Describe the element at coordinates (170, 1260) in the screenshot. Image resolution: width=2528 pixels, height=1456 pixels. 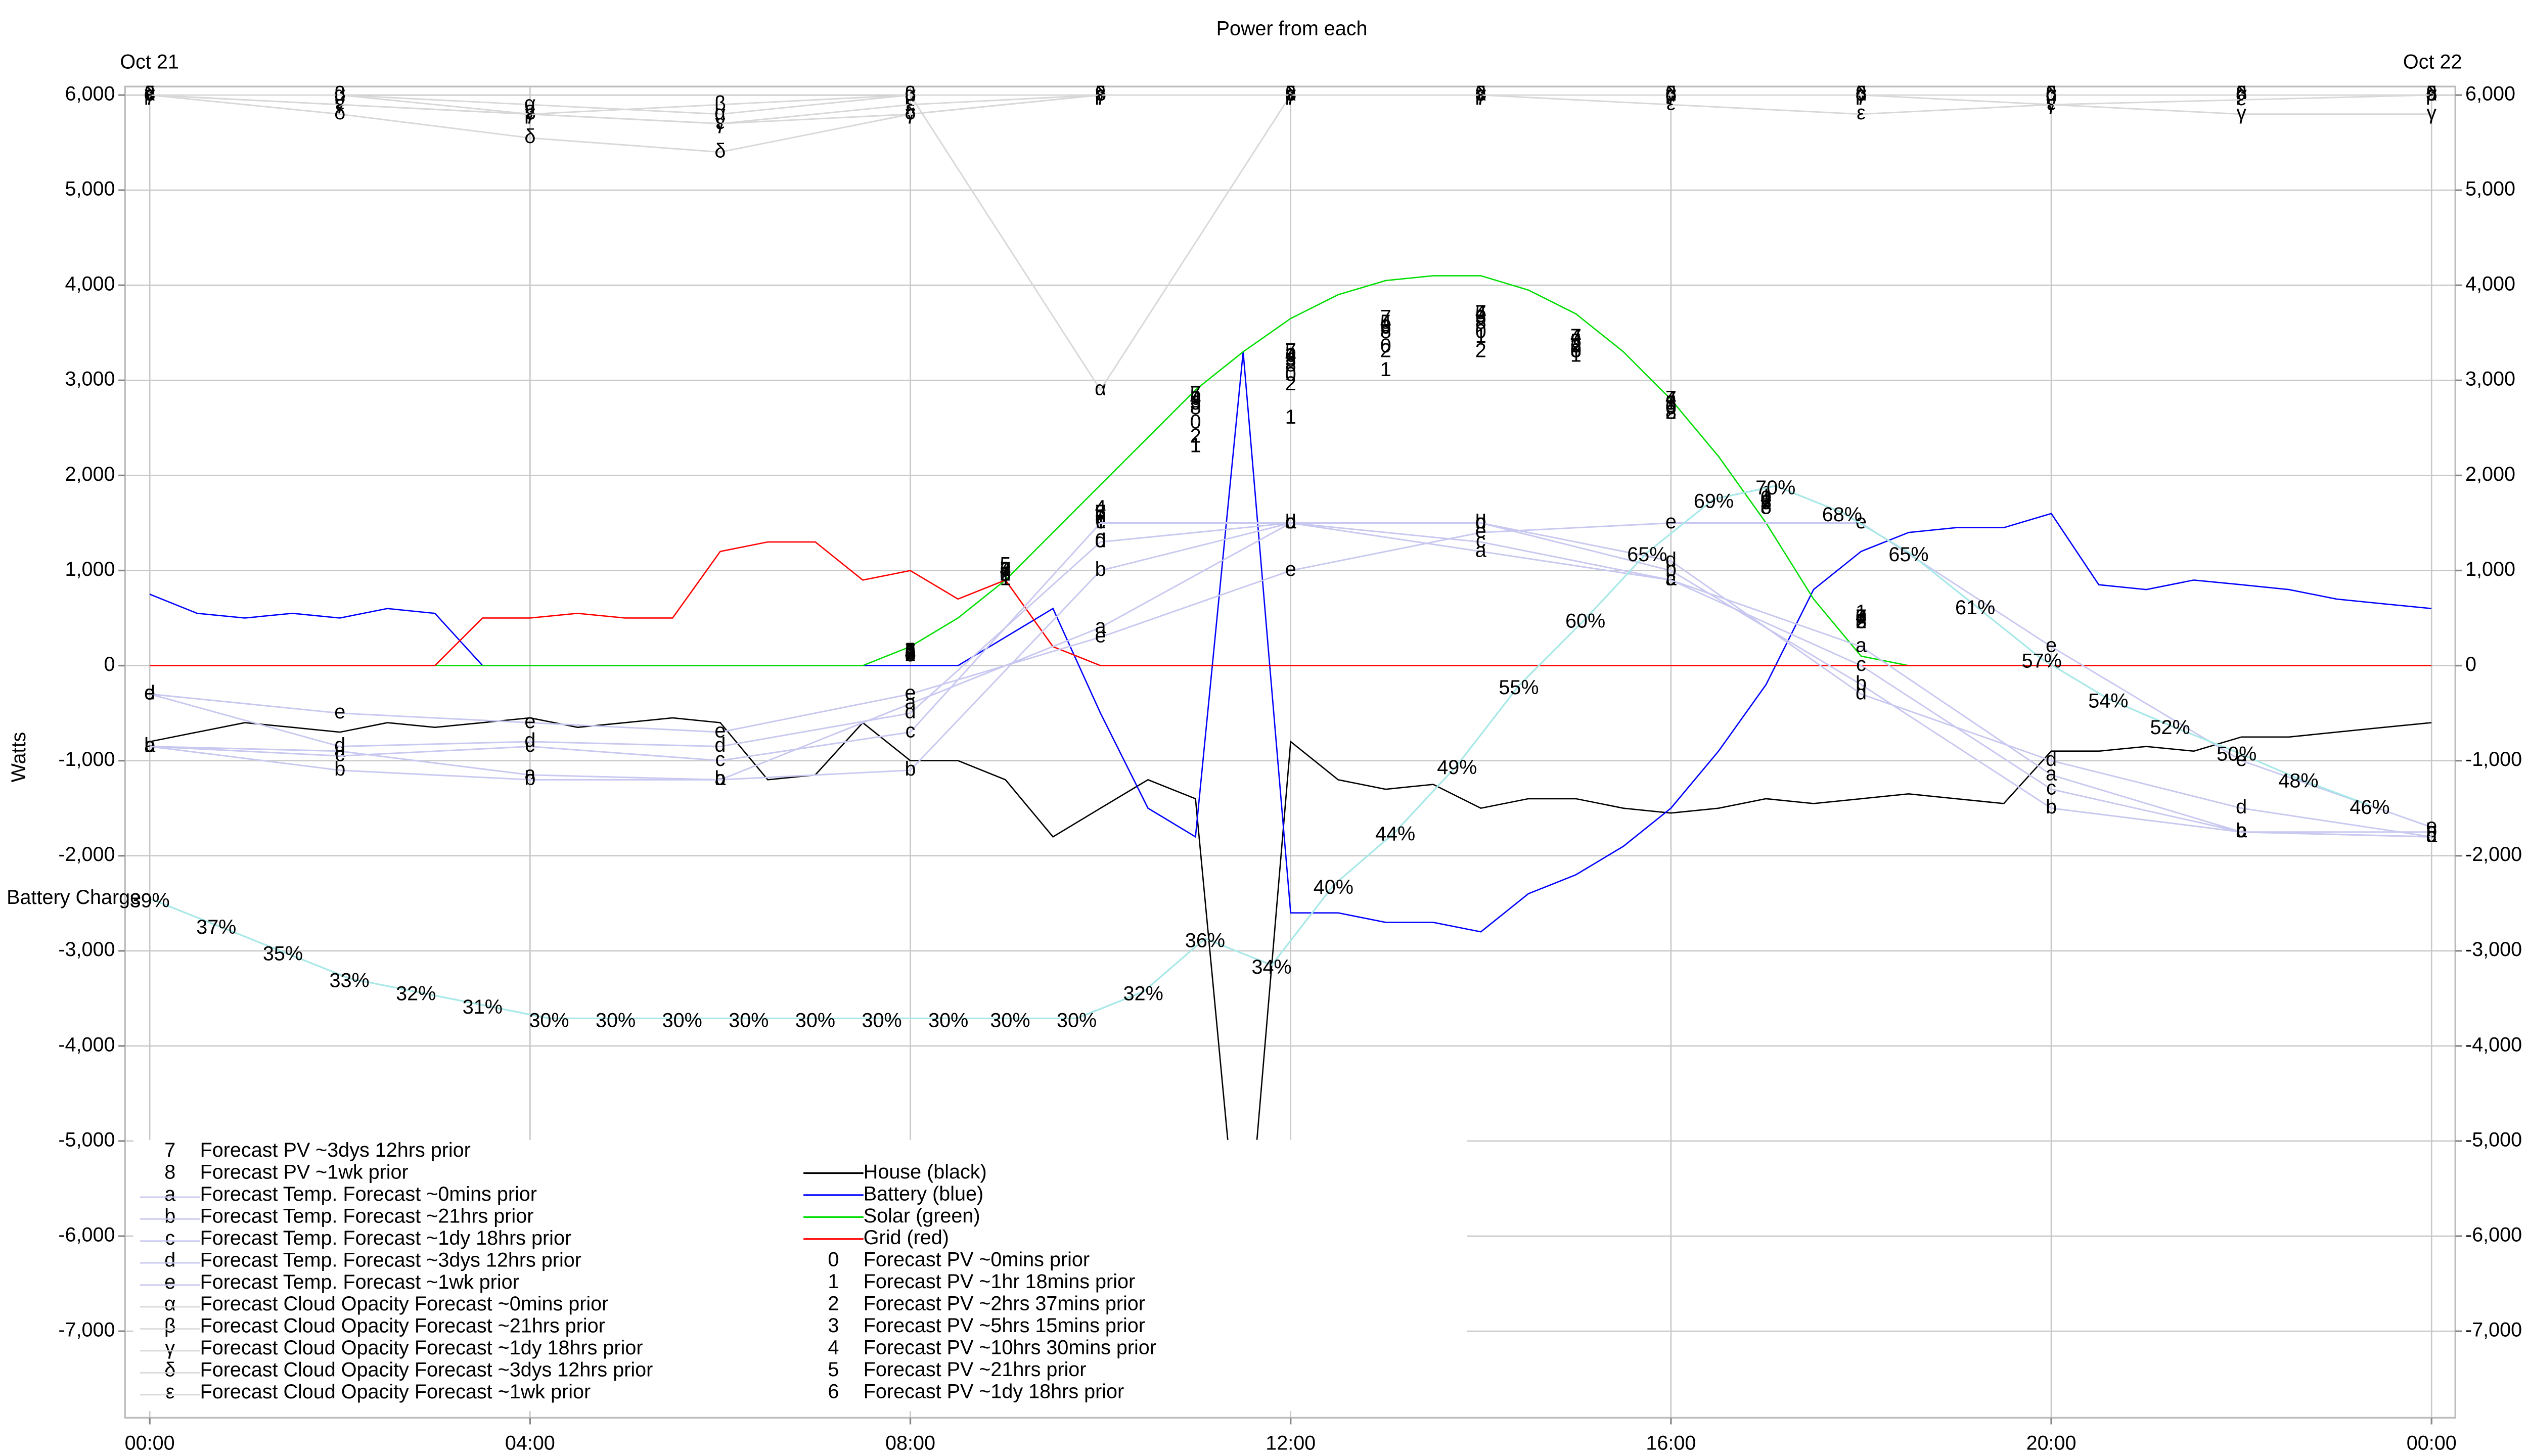
I see `legend-symbol: d` at that location.